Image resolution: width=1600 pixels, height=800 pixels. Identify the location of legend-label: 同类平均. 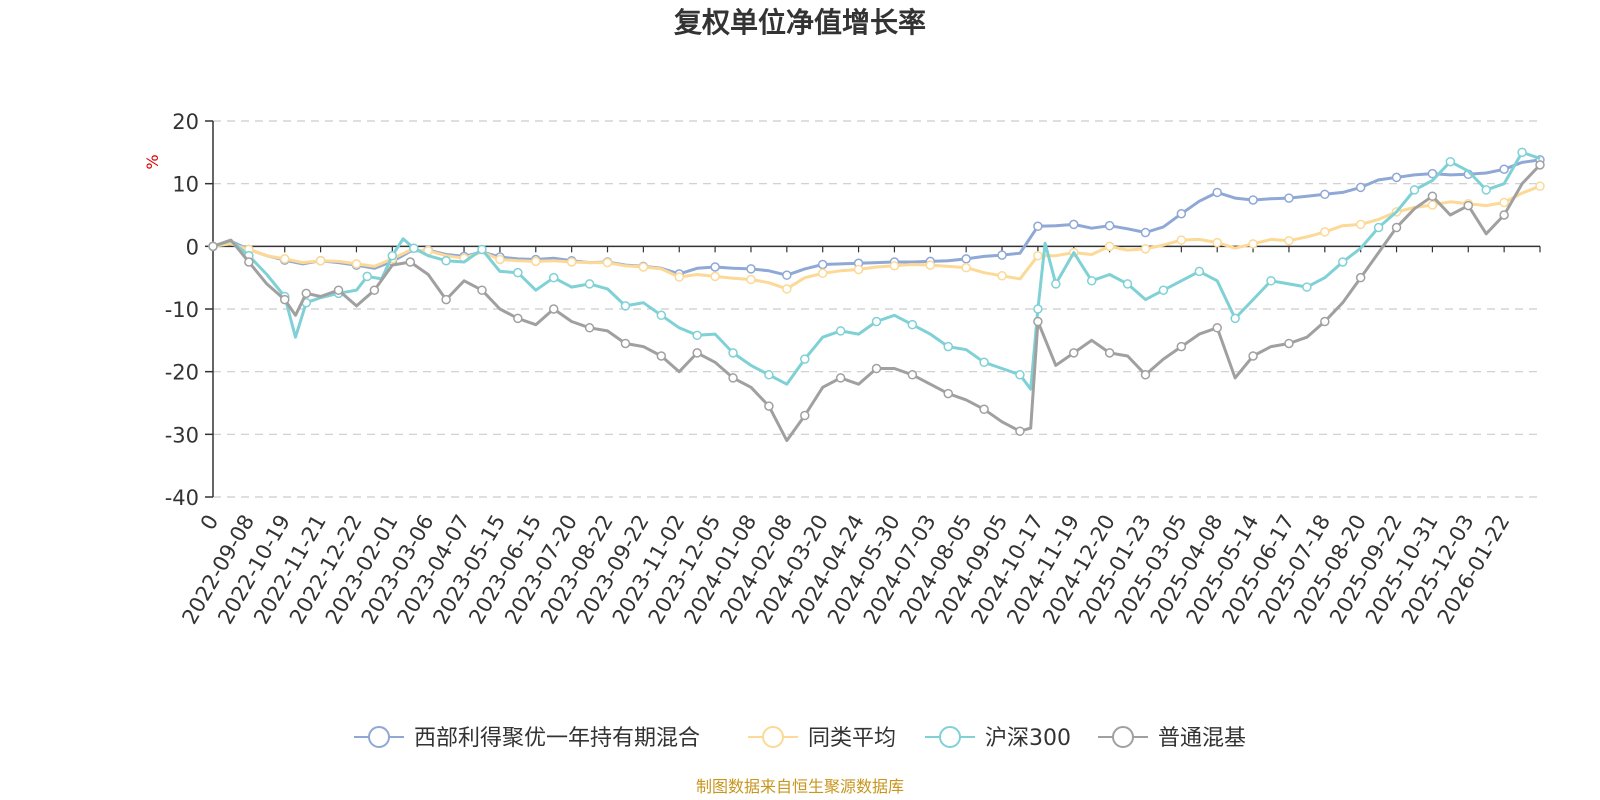
(852, 738).